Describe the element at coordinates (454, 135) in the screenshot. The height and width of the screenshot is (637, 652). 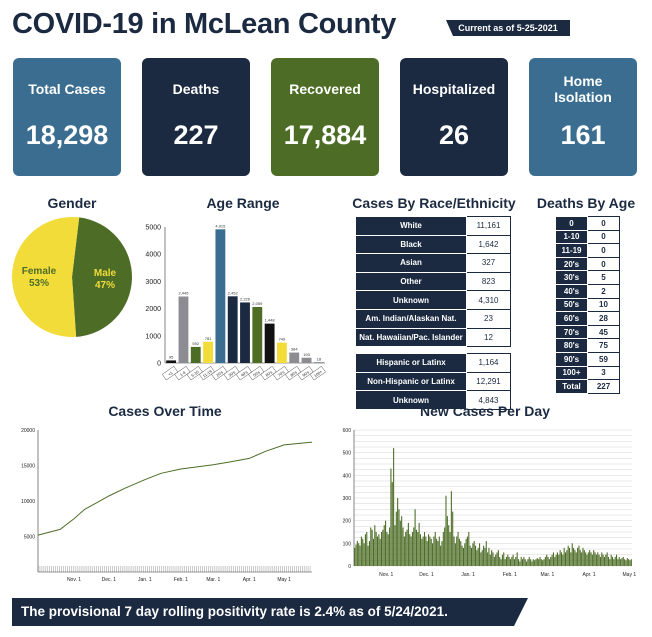
I see `card-value: 26` at that location.